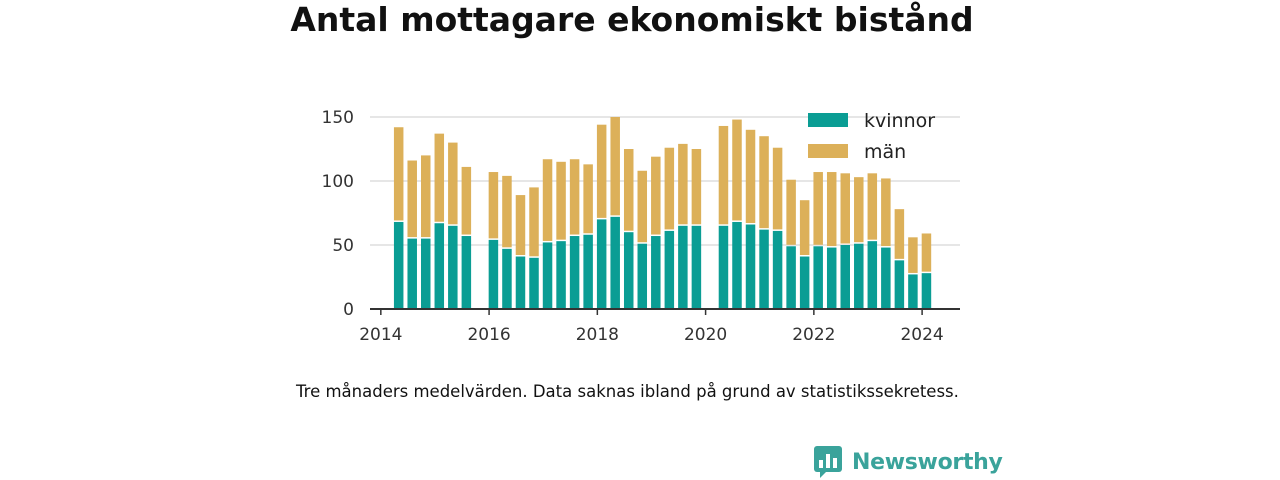 This screenshot has width=1280, height=480. Describe the element at coordinates (813, 335) in the screenshot. I see `x-tick-label: 2022` at that location.